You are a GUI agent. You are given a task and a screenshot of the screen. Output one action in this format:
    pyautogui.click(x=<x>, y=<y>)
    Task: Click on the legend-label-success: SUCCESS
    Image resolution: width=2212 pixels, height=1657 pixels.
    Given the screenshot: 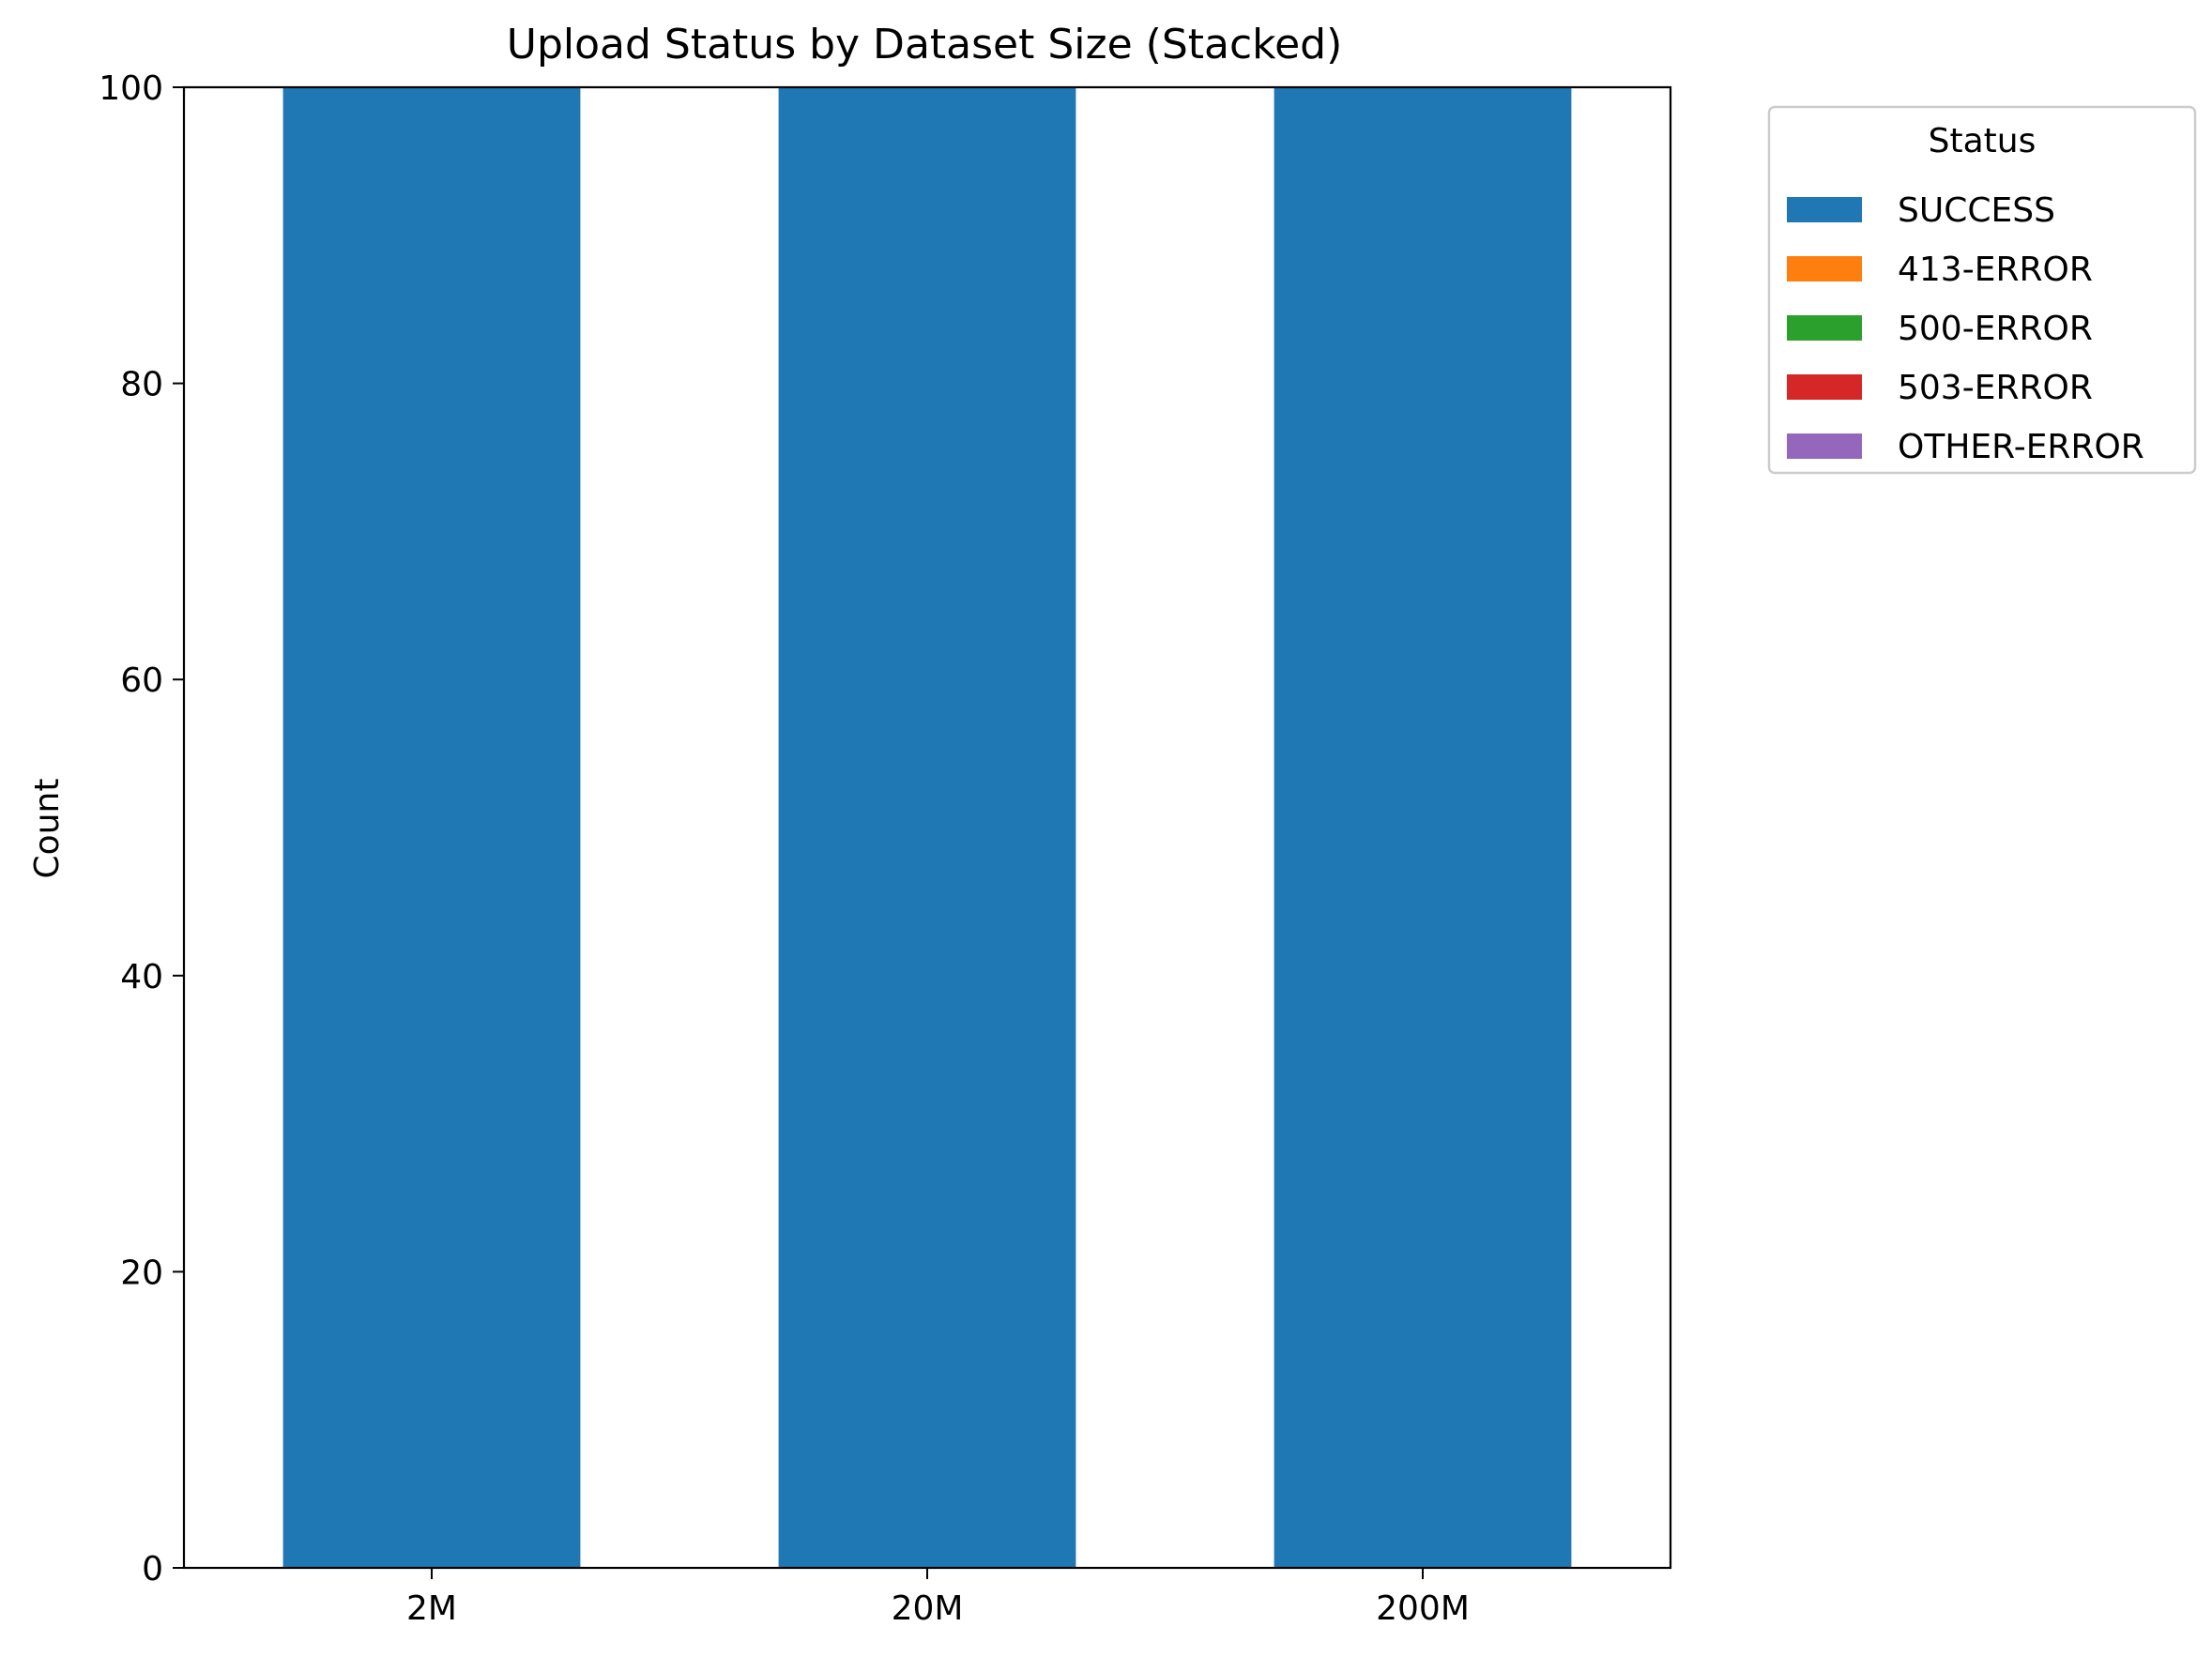 What is the action you would take?
    pyautogui.click(x=1976, y=210)
    